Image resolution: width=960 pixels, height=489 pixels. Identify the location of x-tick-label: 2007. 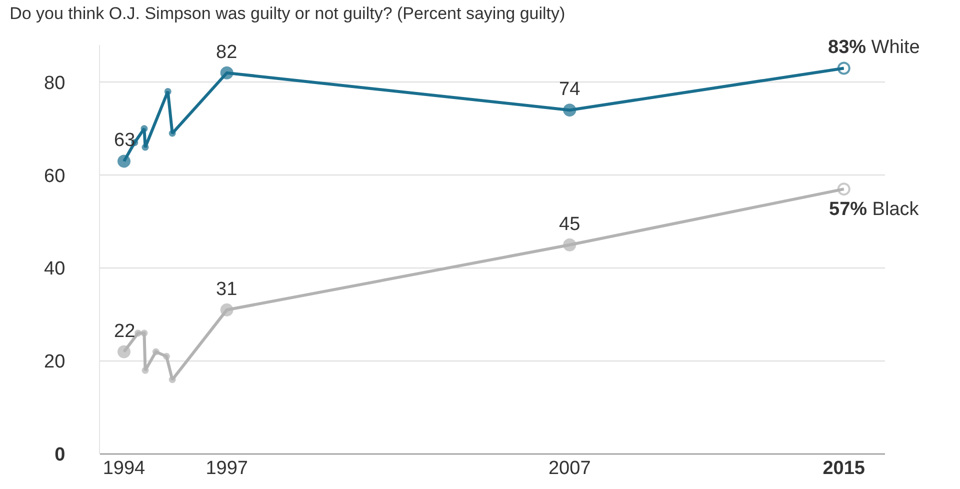
(569, 468).